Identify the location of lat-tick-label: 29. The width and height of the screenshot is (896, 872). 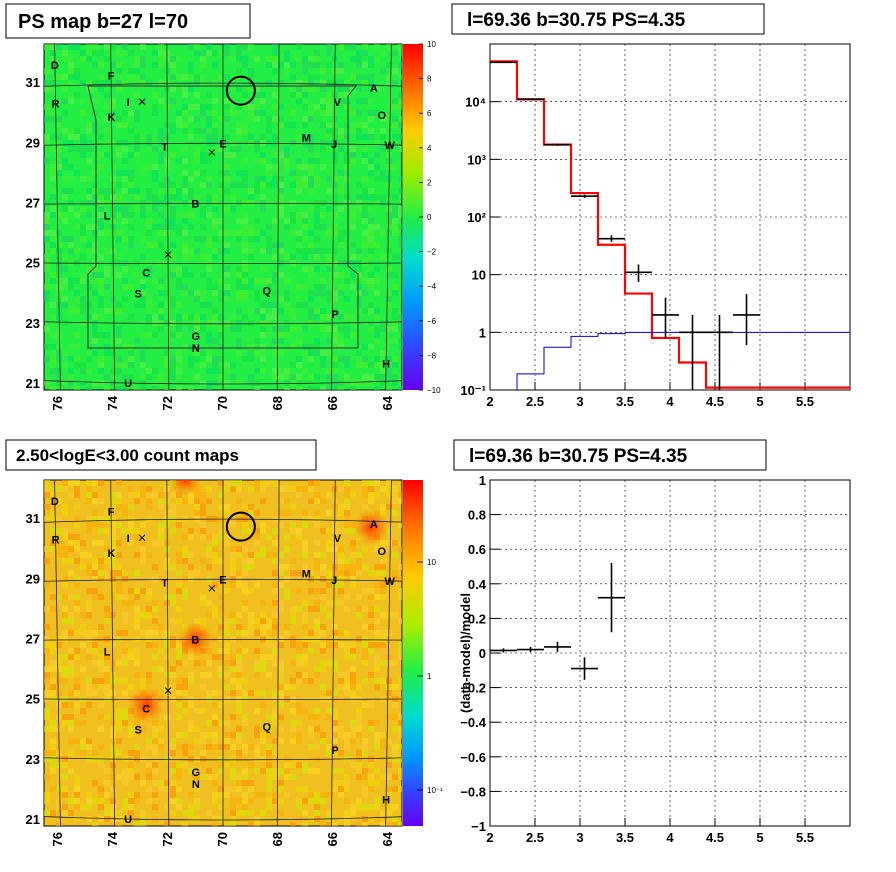
(33, 578).